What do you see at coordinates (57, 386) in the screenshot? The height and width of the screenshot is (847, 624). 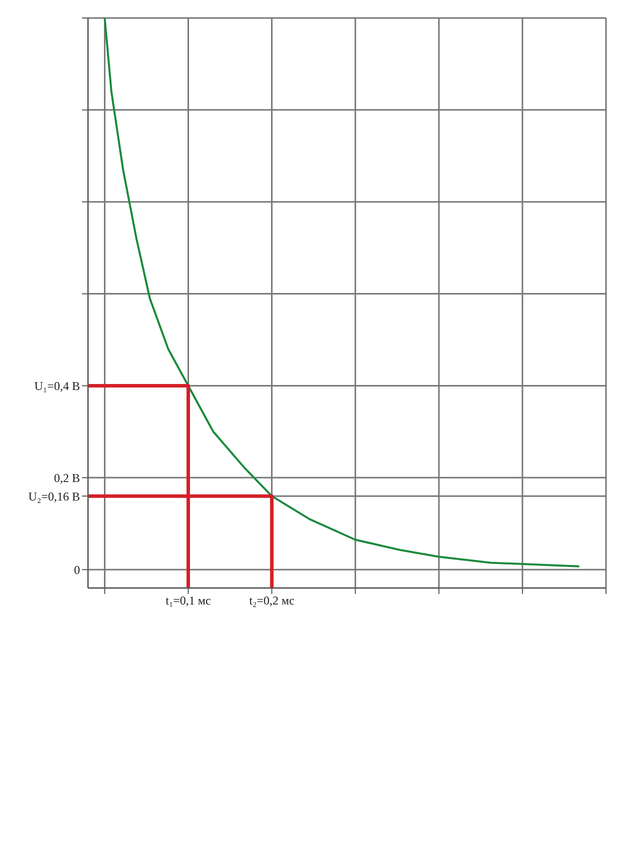 I see `y-tick-label: U₁=0,4 В` at bounding box center [57, 386].